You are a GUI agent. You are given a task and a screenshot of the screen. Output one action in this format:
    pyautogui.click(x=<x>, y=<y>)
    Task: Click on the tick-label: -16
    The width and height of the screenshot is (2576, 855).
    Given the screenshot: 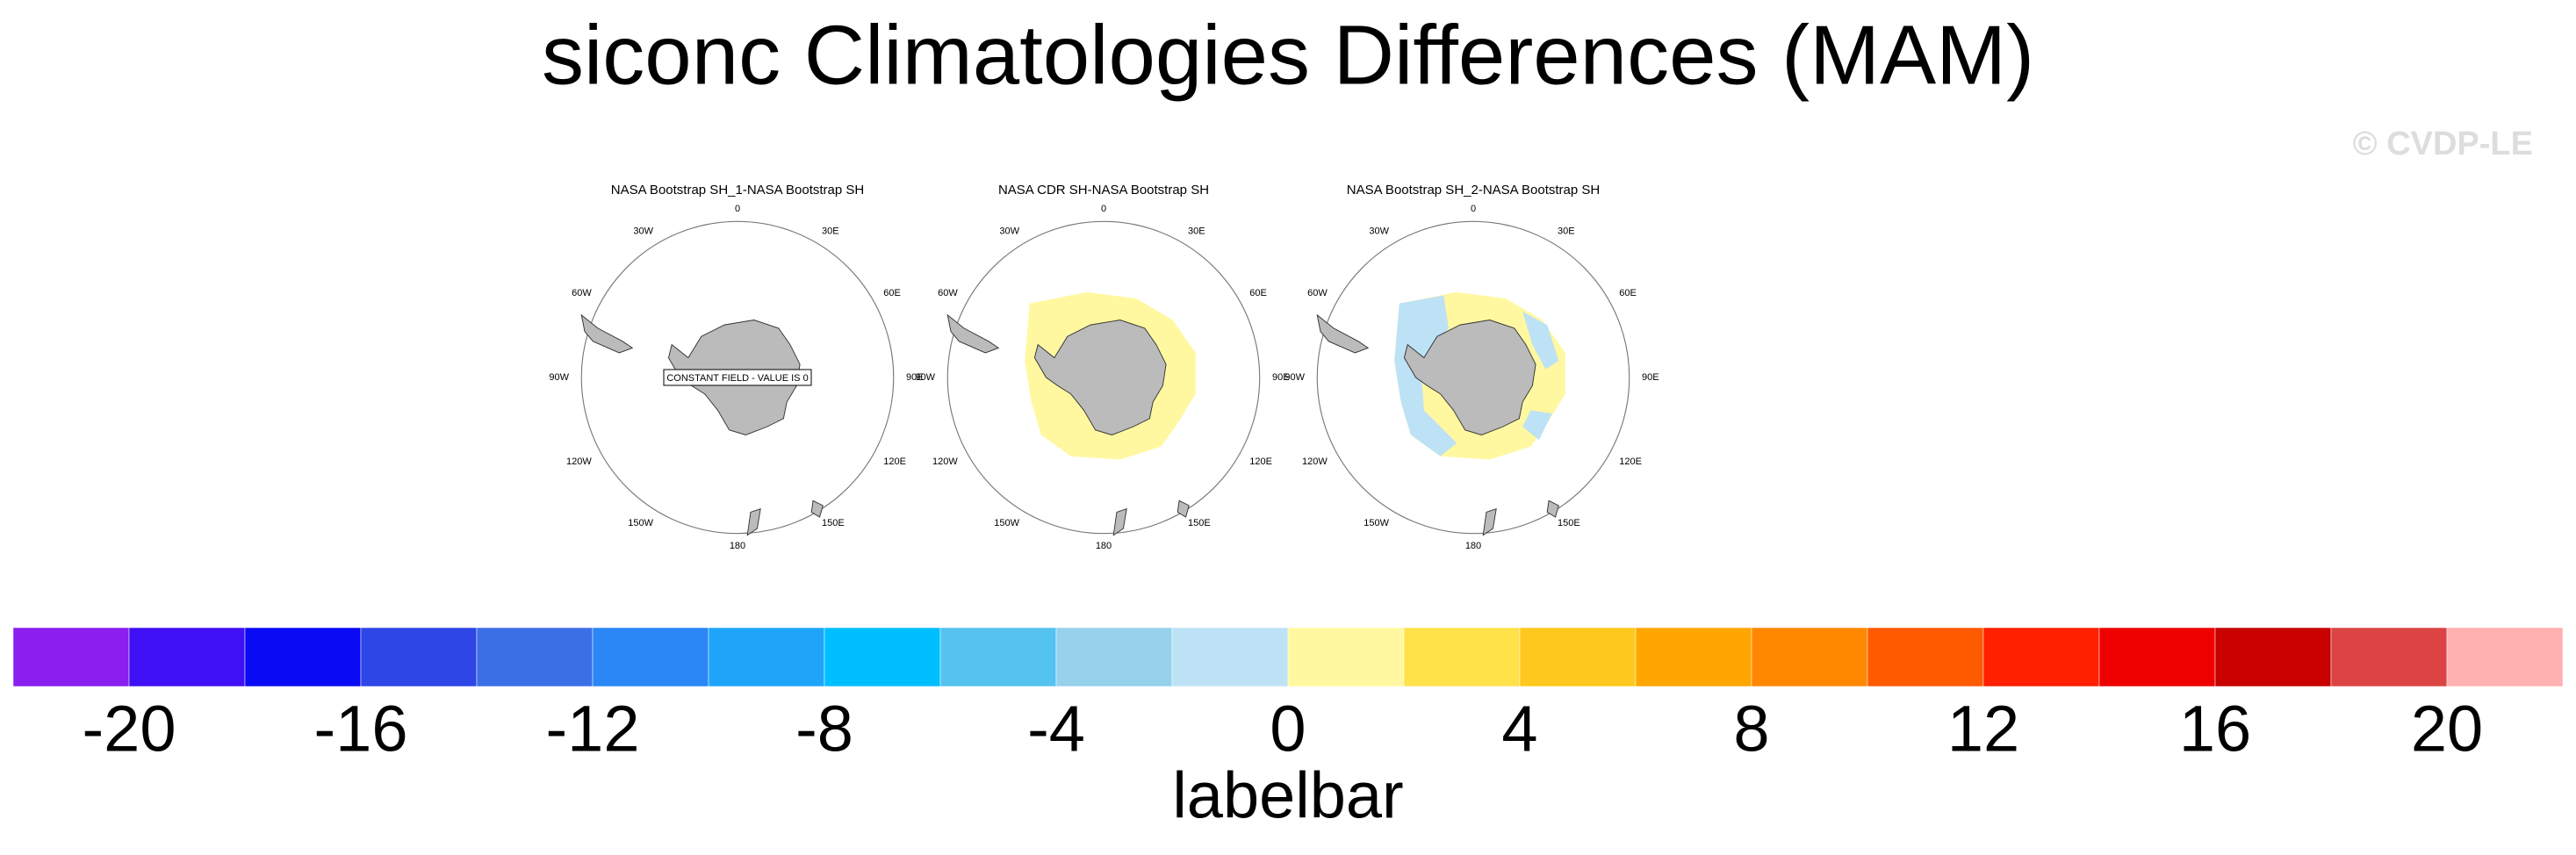 What is the action you would take?
    pyautogui.click(x=361, y=729)
    